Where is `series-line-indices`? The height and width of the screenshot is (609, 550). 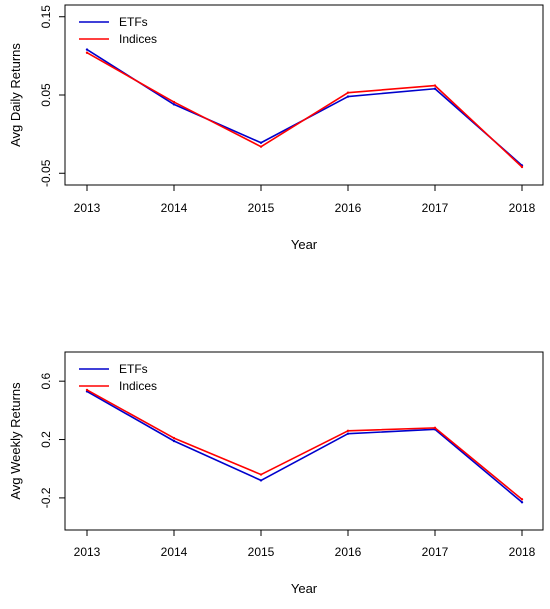
series-line-indices is located at coordinates (304, 444).